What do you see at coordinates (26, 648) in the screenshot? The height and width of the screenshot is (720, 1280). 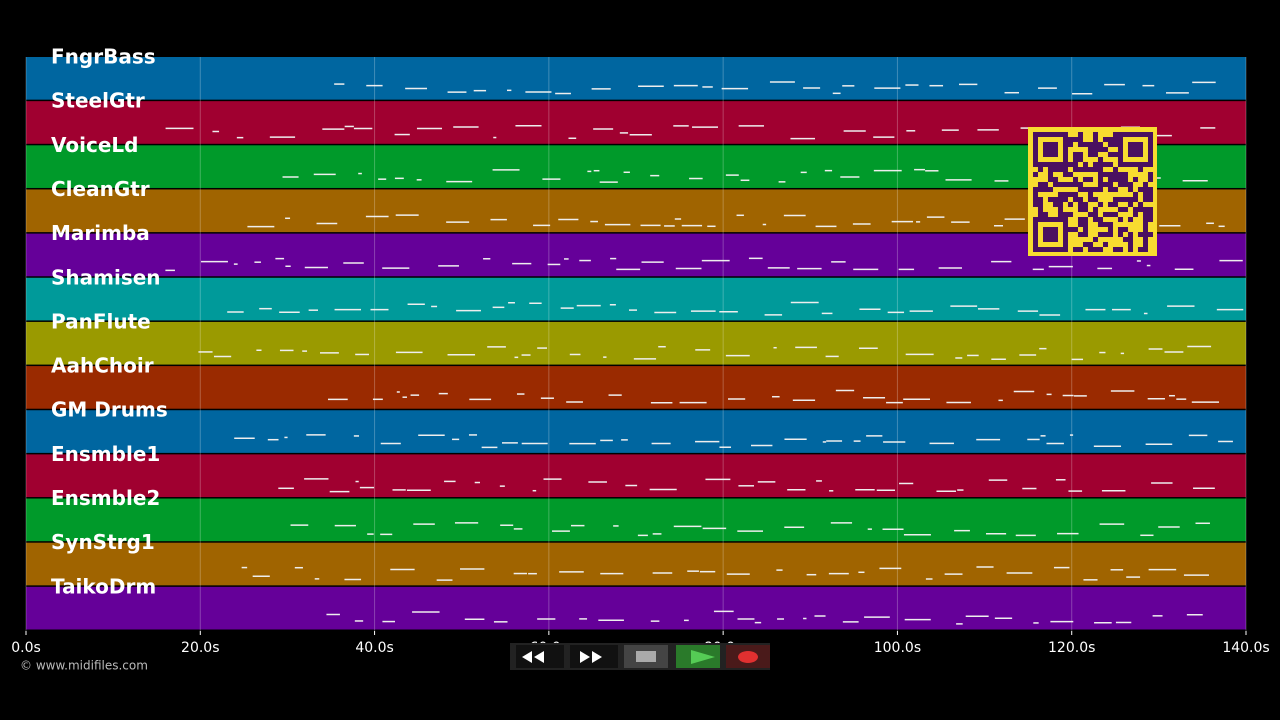 I see `x-tick-label: 0.0s` at bounding box center [26, 648].